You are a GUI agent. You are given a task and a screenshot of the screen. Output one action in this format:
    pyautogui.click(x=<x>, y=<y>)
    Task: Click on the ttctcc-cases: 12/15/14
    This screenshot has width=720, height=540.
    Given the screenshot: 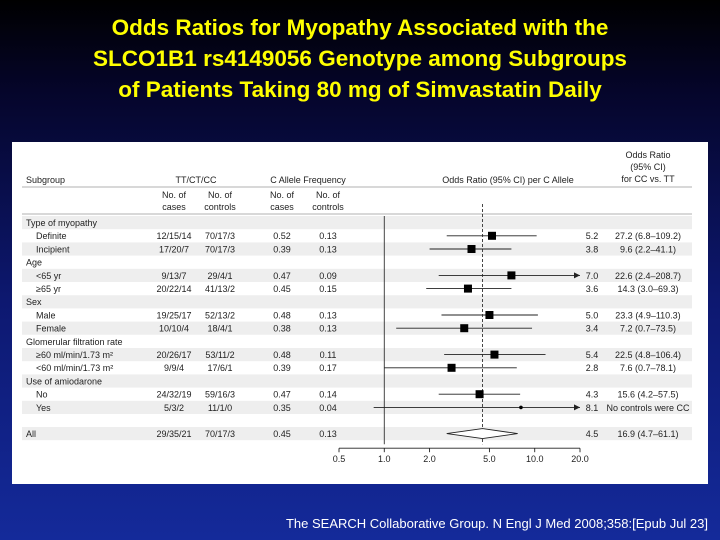 What is the action you would take?
    pyautogui.click(x=173, y=236)
    